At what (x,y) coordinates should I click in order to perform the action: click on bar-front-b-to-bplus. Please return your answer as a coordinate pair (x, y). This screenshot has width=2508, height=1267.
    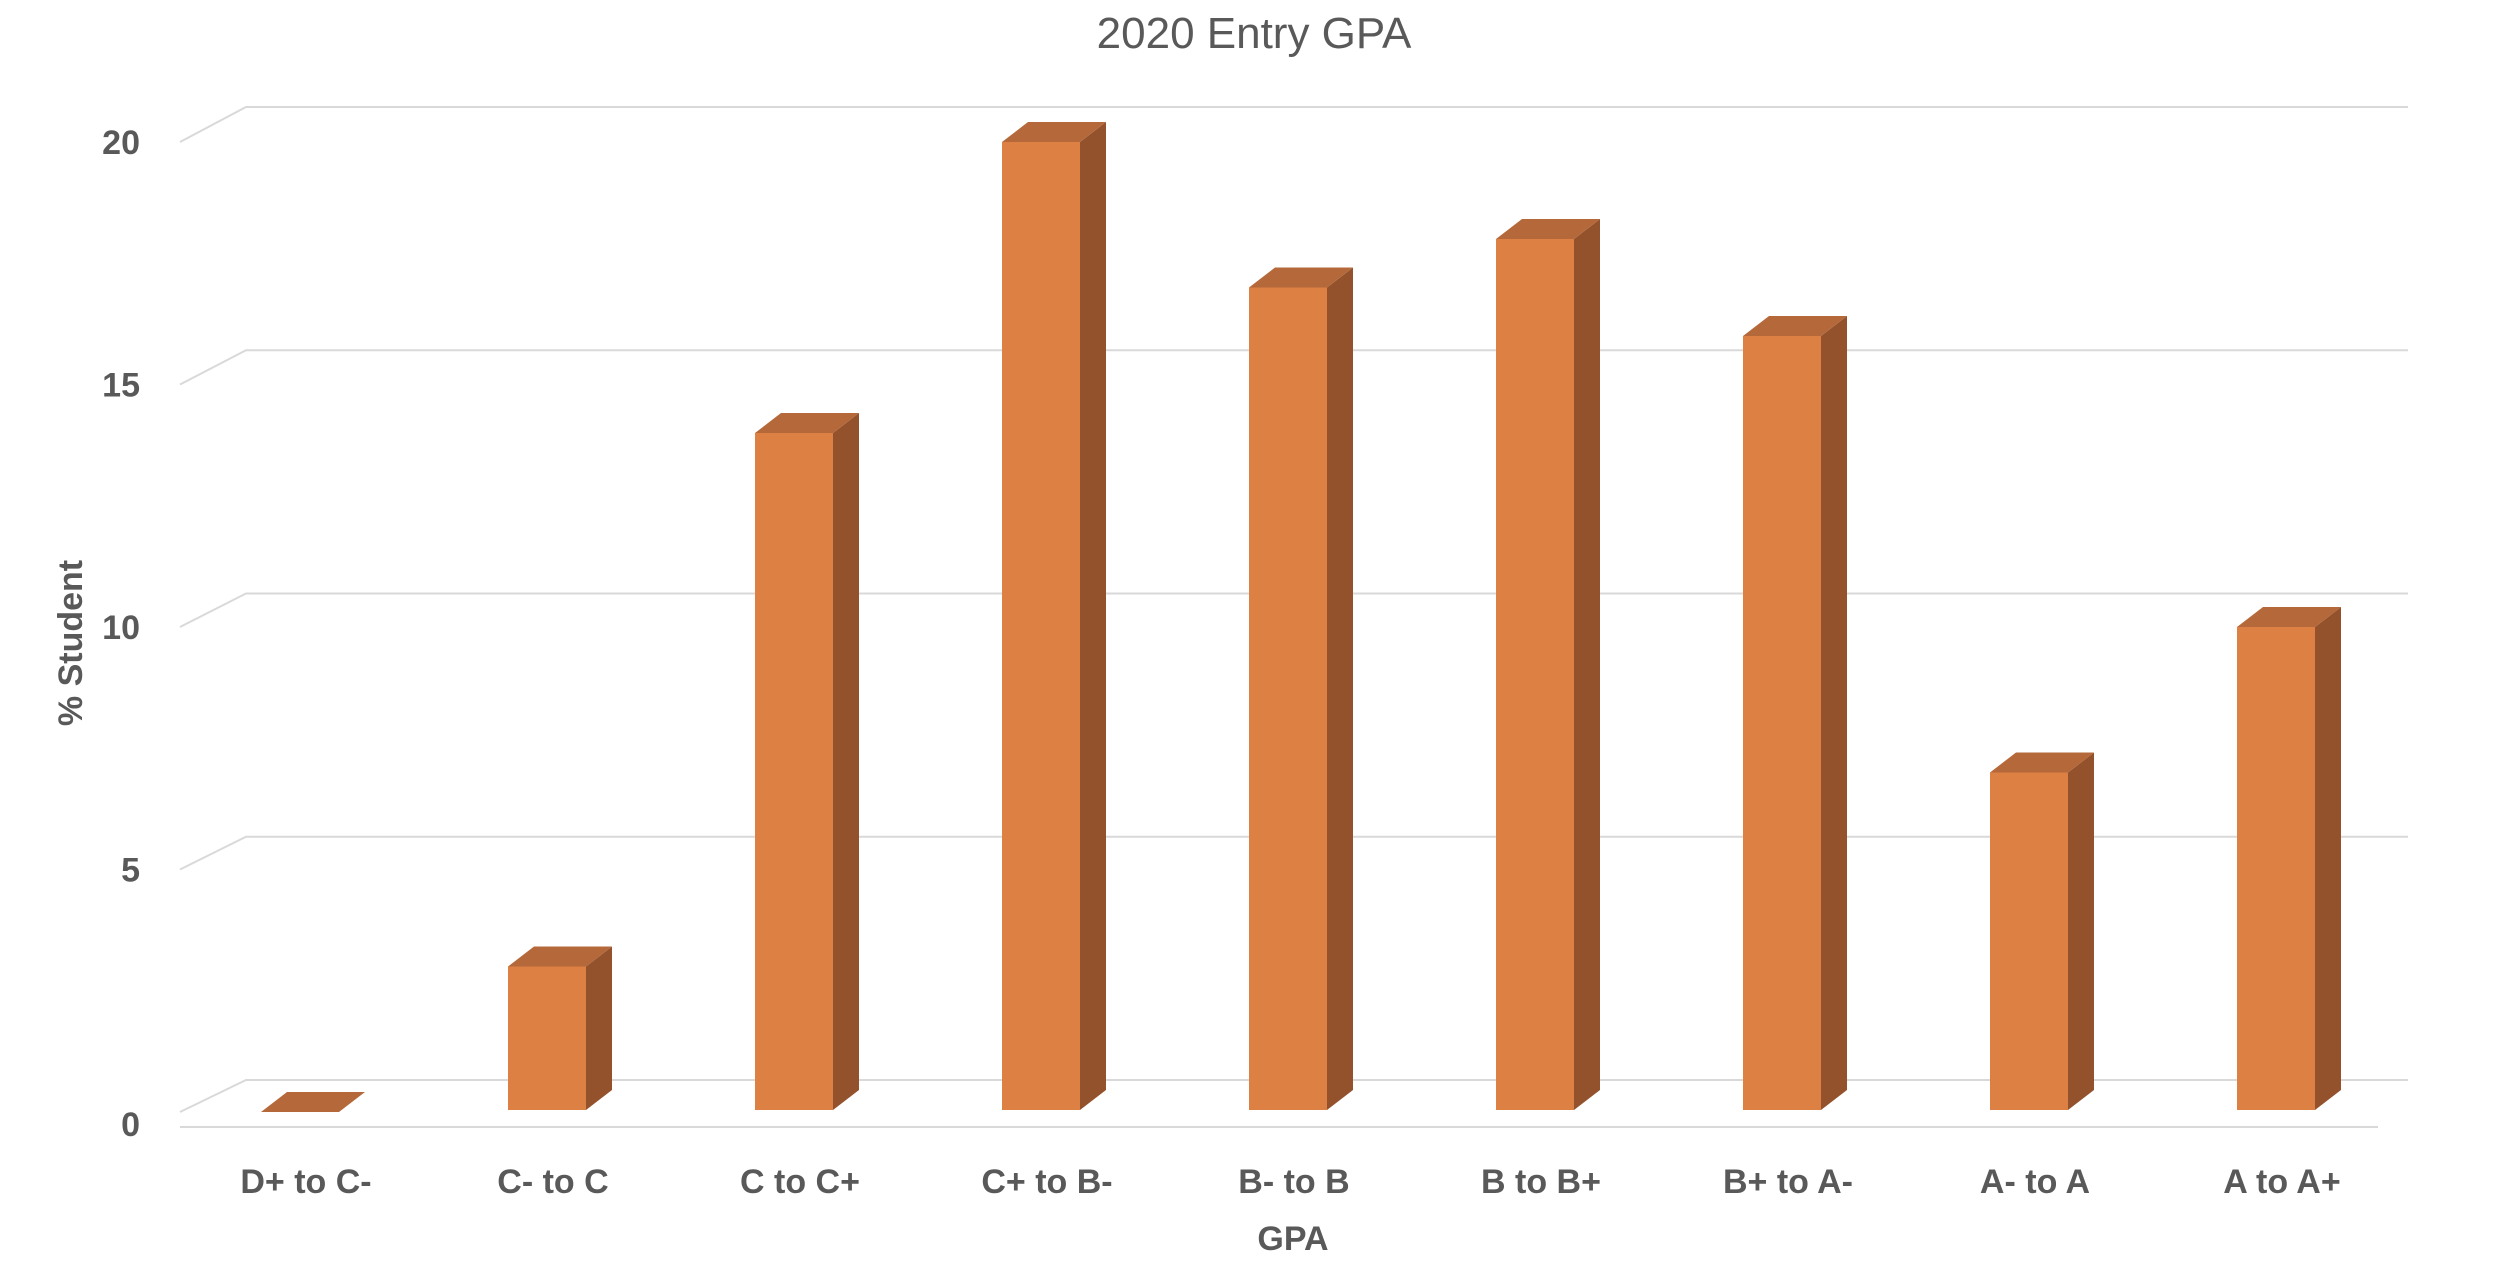
    Looking at the image, I should click on (1535, 674).